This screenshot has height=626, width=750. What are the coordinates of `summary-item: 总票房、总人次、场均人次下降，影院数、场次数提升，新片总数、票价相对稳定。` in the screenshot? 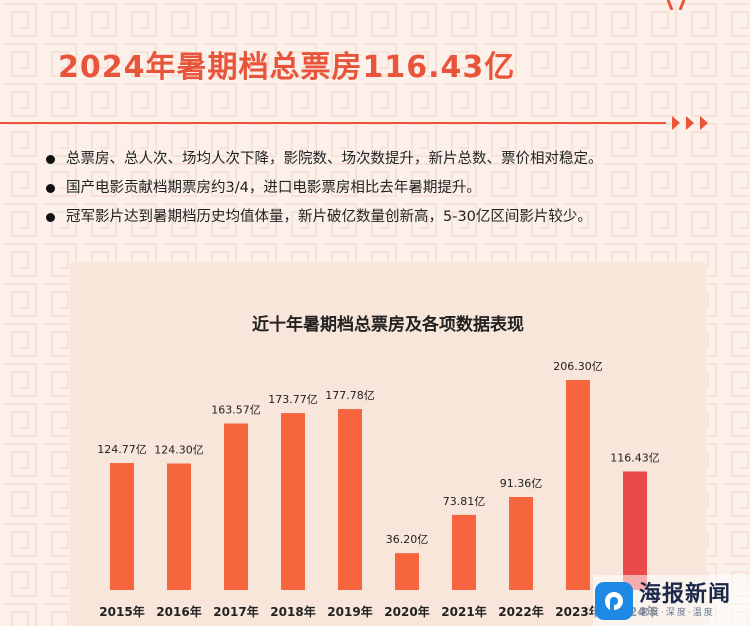 It's located at (323, 159).